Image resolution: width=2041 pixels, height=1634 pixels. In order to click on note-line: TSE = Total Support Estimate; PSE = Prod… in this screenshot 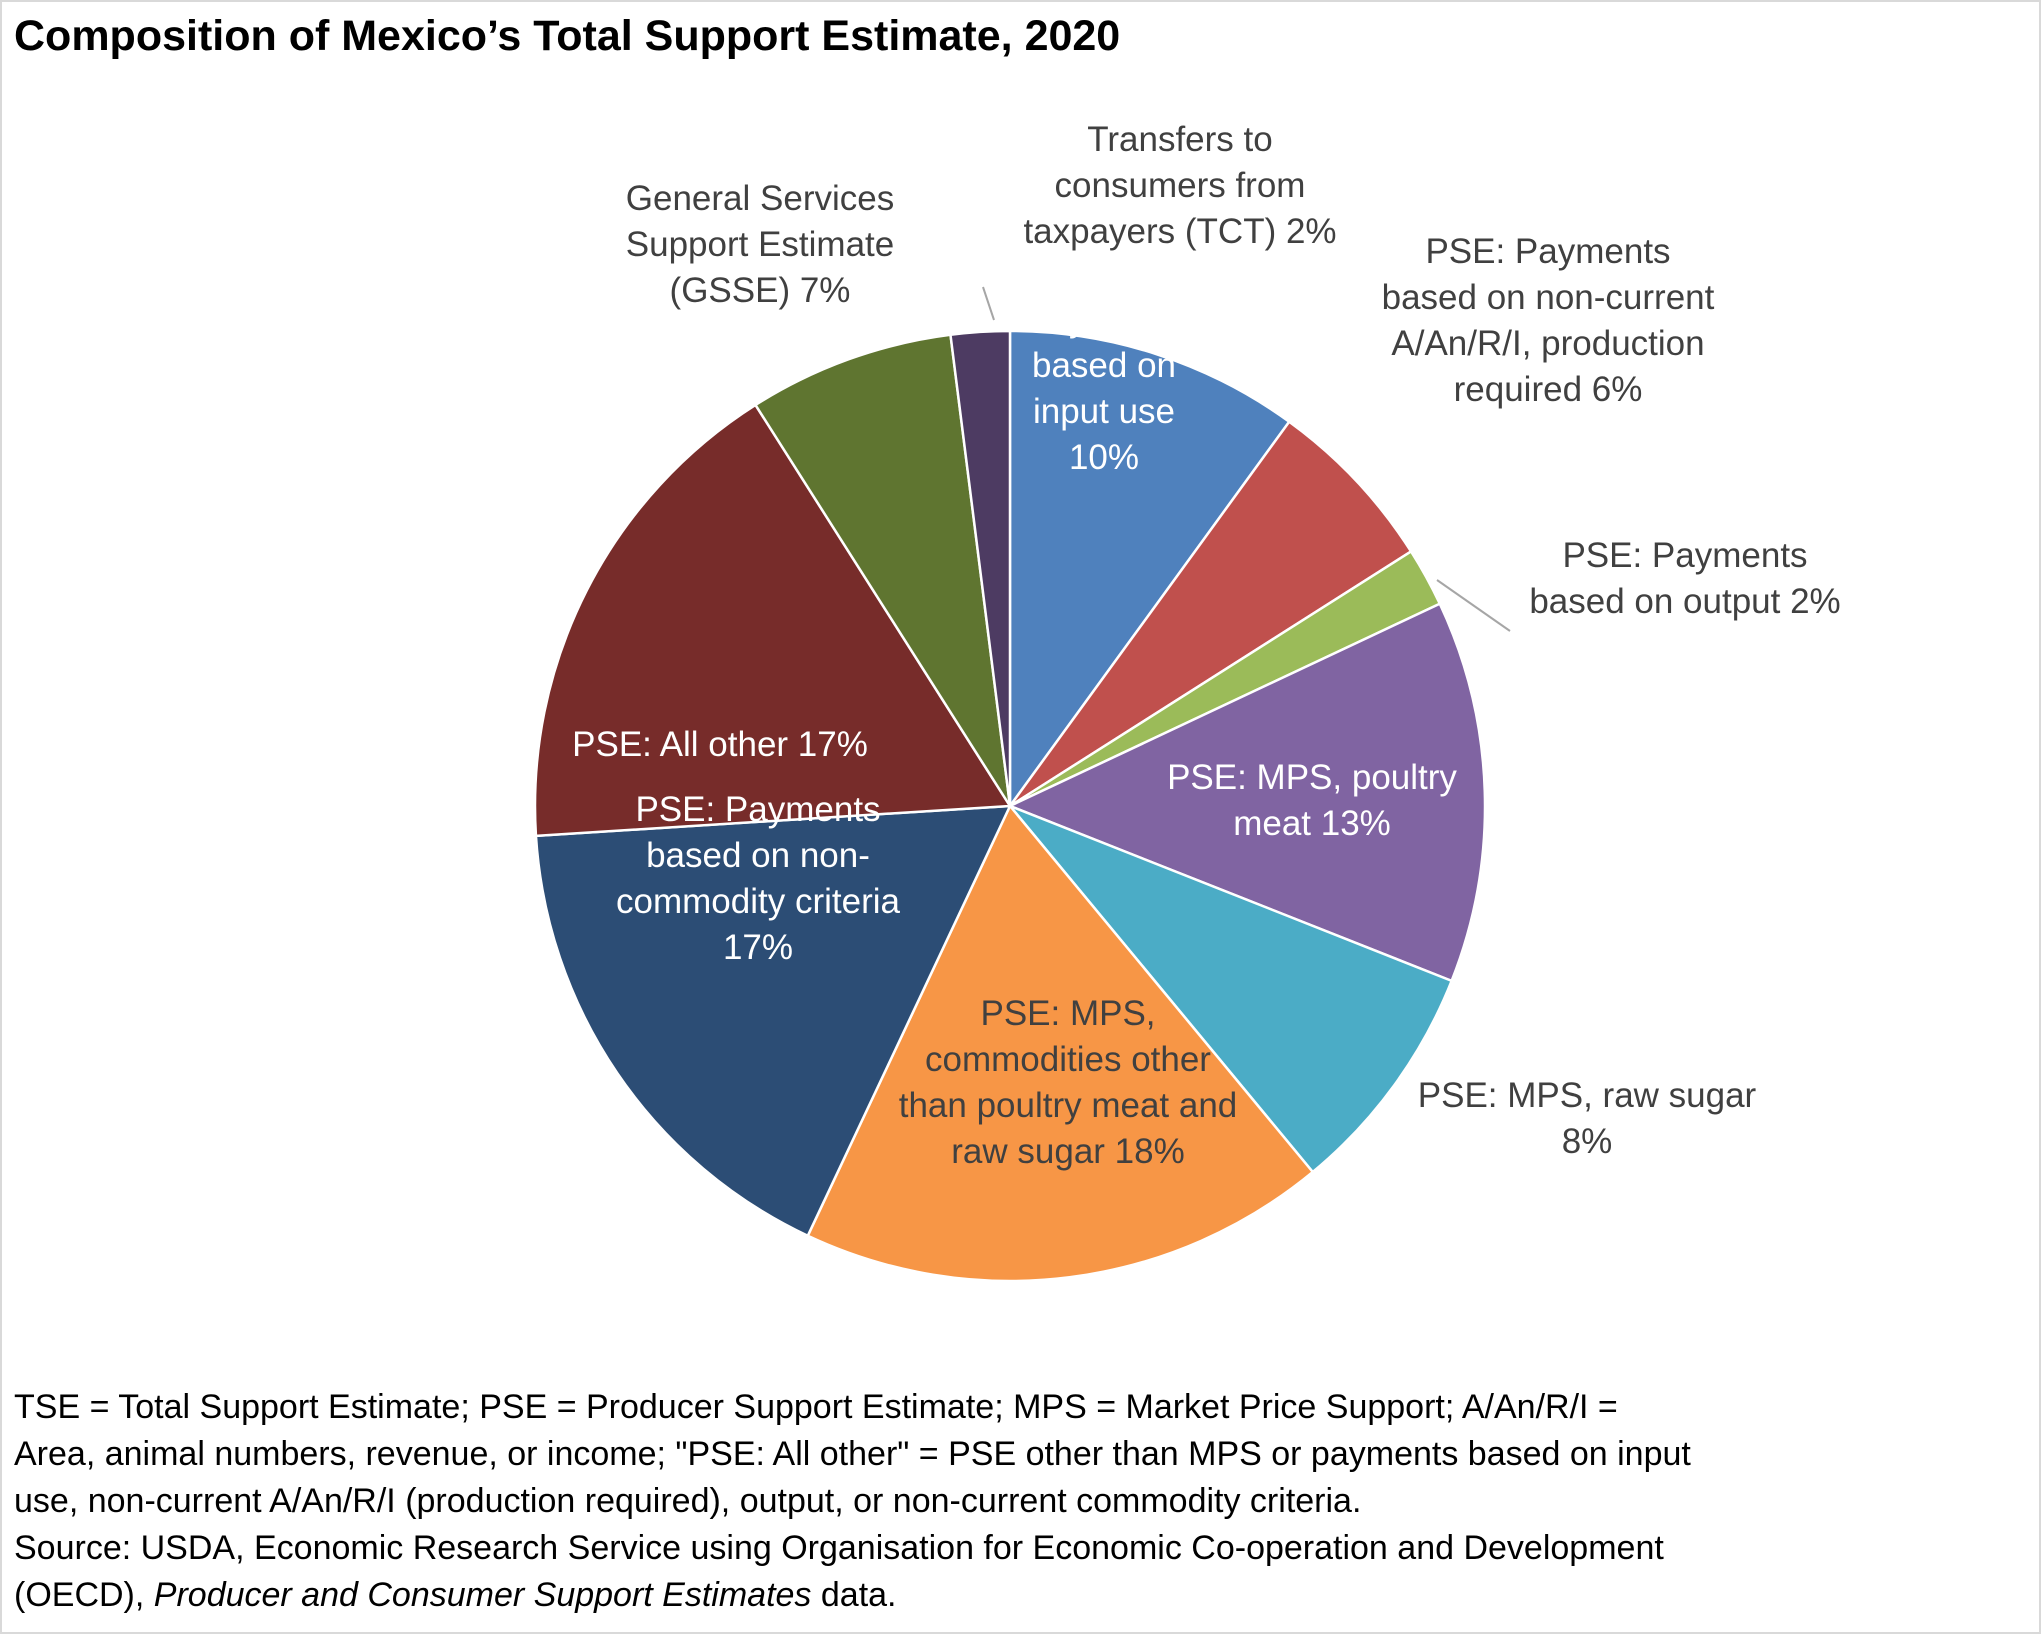, I will do `click(816, 1407)`.